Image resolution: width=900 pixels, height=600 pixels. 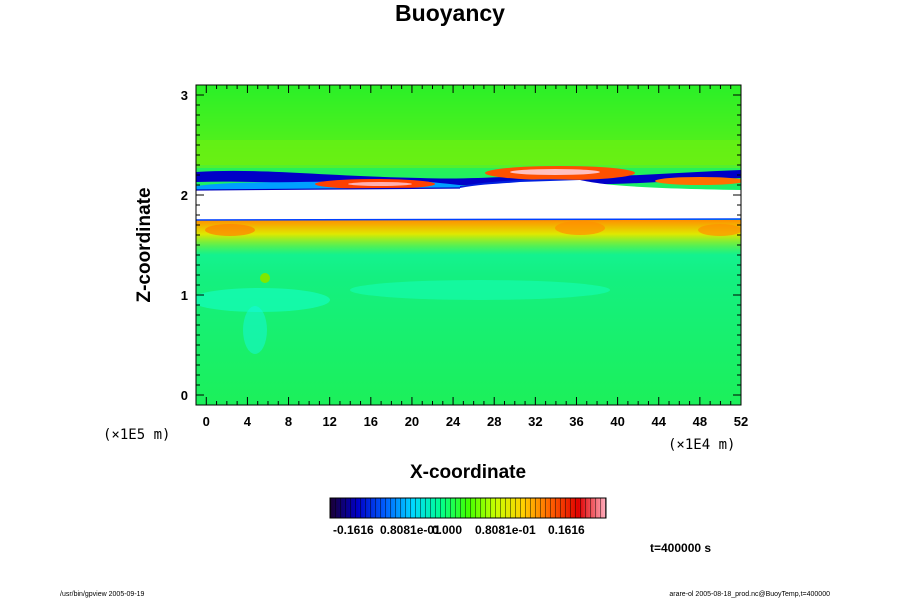 What do you see at coordinates (329, 421) in the screenshot?
I see `x-tick-label: 12` at bounding box center [329, 421].